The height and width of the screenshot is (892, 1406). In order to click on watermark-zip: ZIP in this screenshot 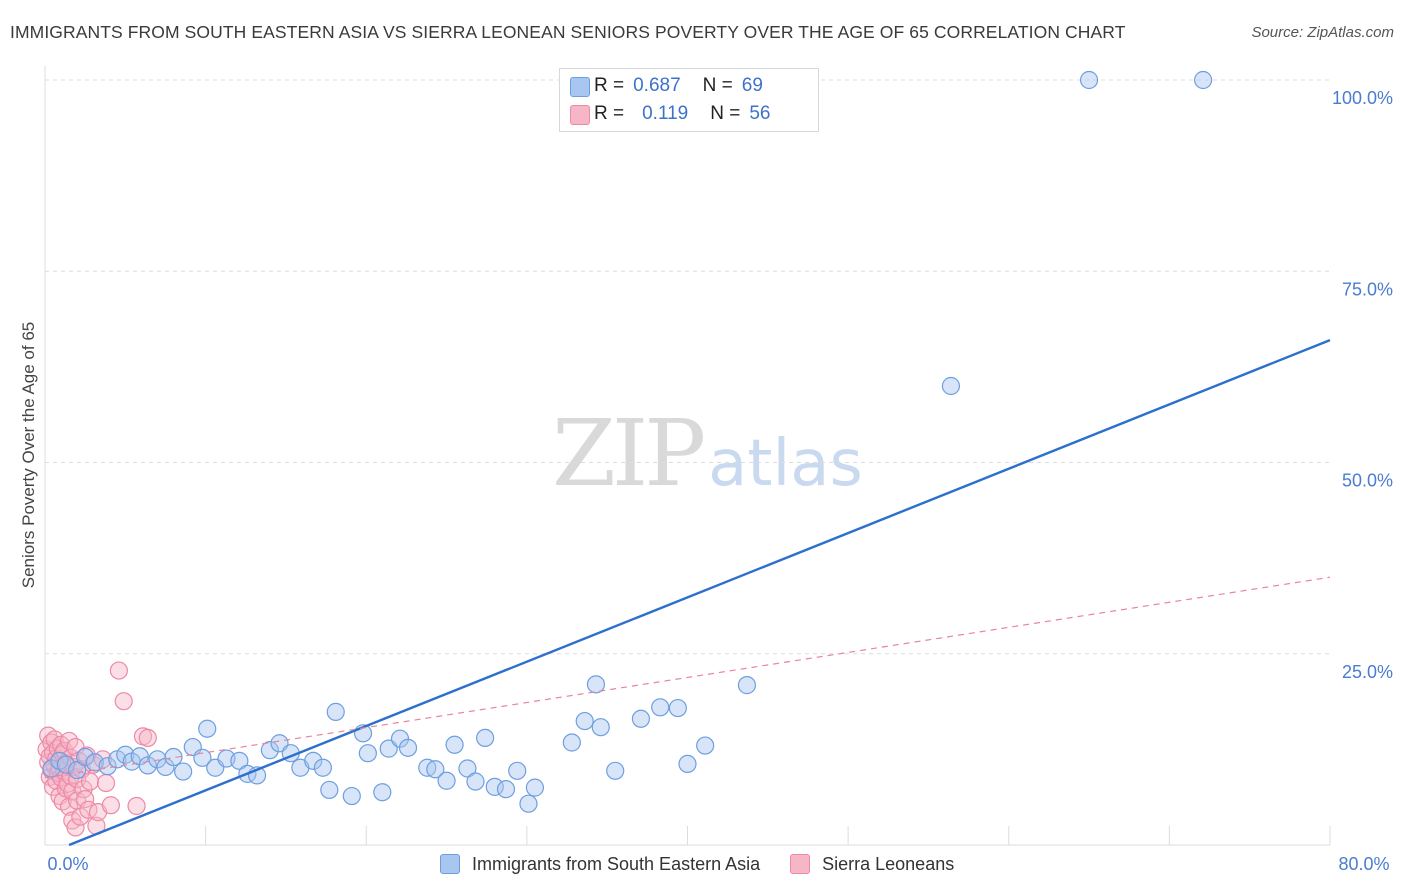, I will do `click(629, 453)`.